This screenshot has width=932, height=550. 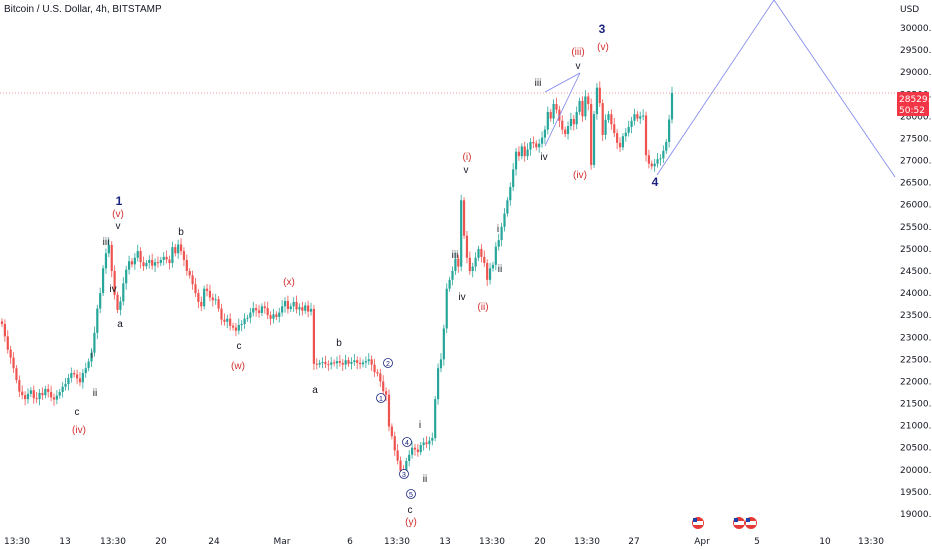 I want to click on wave-label: c, so click(x=410, y=510).